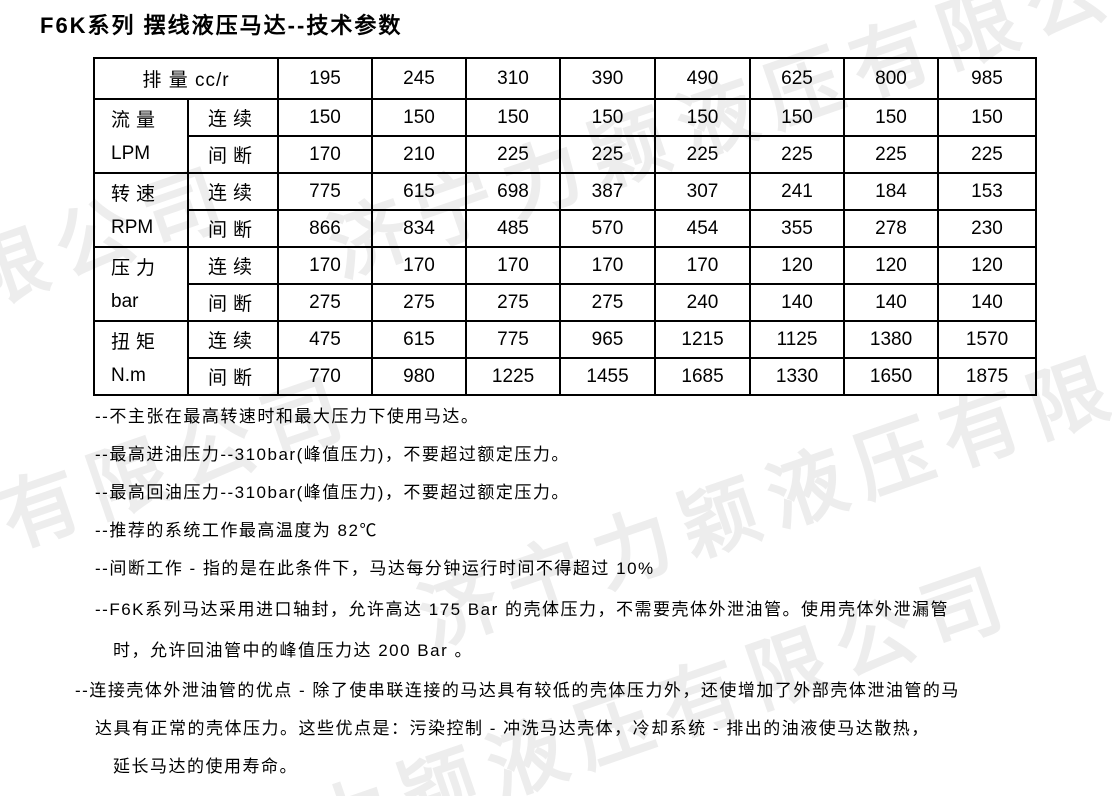 This screenshot has height=796, width=1112. I want to click on spec-value: 230, so click(987, 228).